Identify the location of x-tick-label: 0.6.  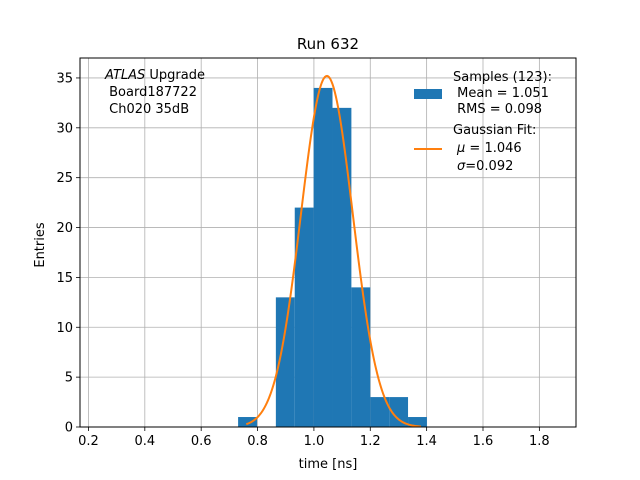
(201, 441).